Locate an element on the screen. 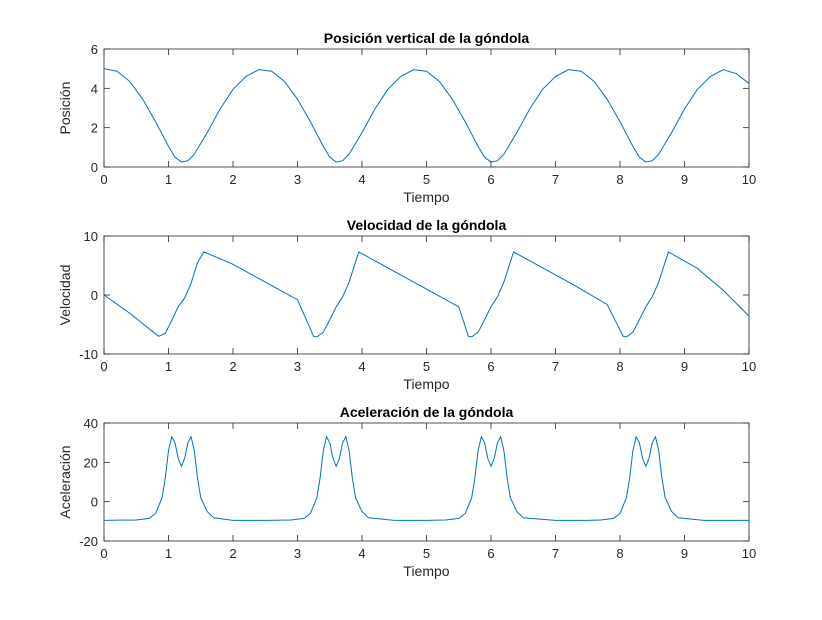 This screenshot has height=620, width=822. position-series-line is located at coordinates (426, 115).